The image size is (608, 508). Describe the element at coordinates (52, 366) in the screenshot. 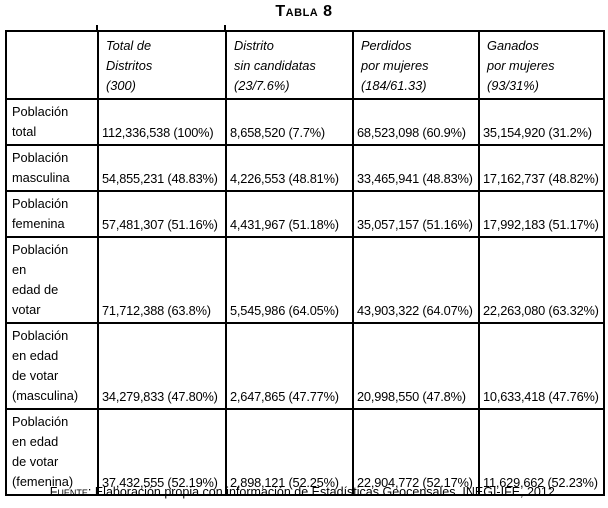

I see `row-label: Población en edad de votar (masculina)` at that location.